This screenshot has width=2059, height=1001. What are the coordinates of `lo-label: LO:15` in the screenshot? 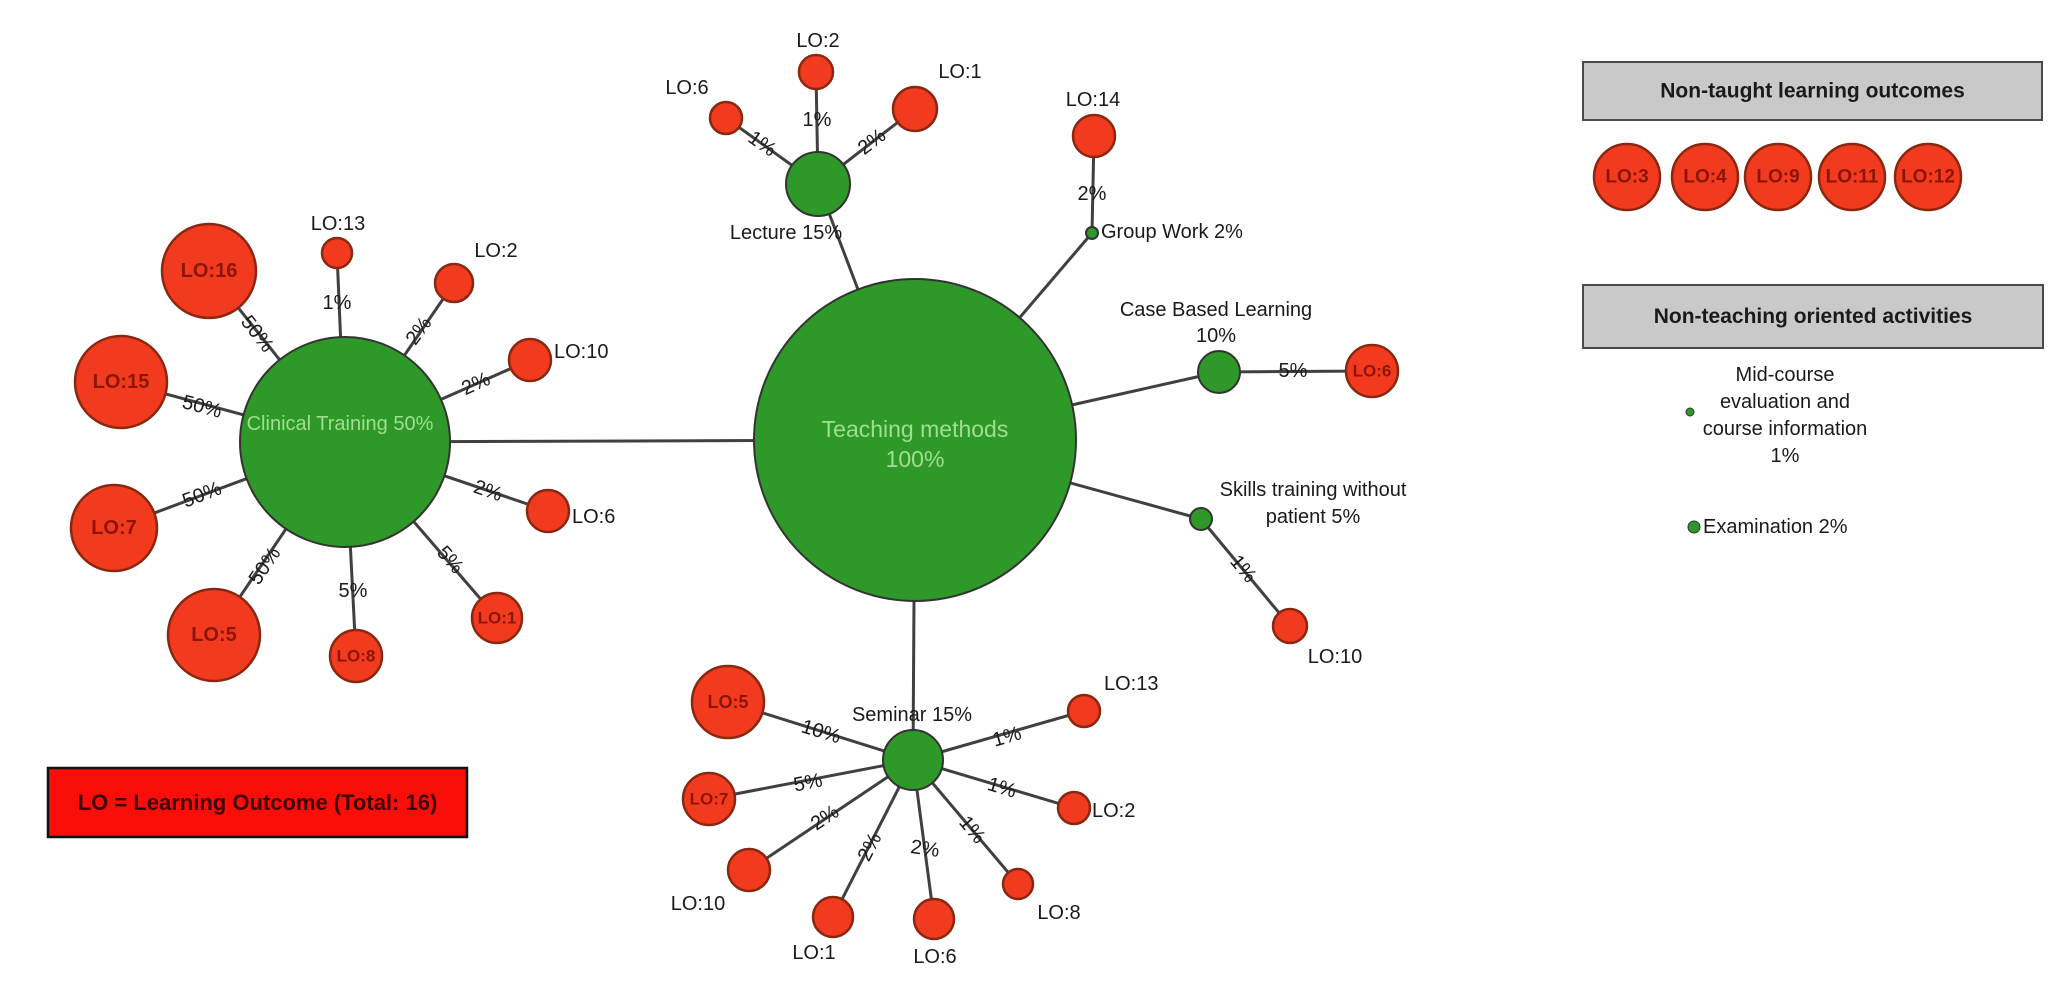 It's located at (121, 382).